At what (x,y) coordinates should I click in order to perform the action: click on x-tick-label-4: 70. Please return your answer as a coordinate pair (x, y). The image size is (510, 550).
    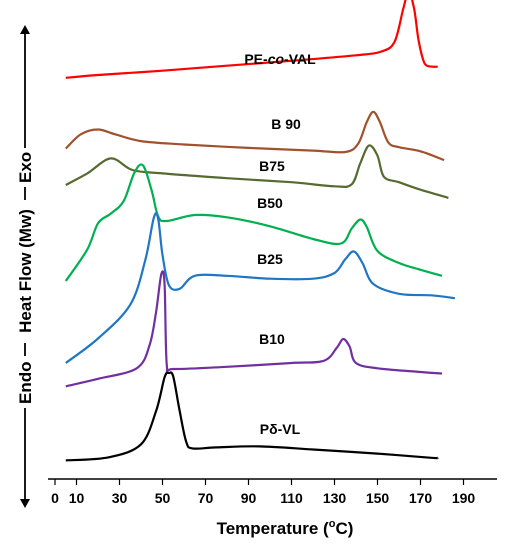
    Looking at the image, I should click on (206, 498).